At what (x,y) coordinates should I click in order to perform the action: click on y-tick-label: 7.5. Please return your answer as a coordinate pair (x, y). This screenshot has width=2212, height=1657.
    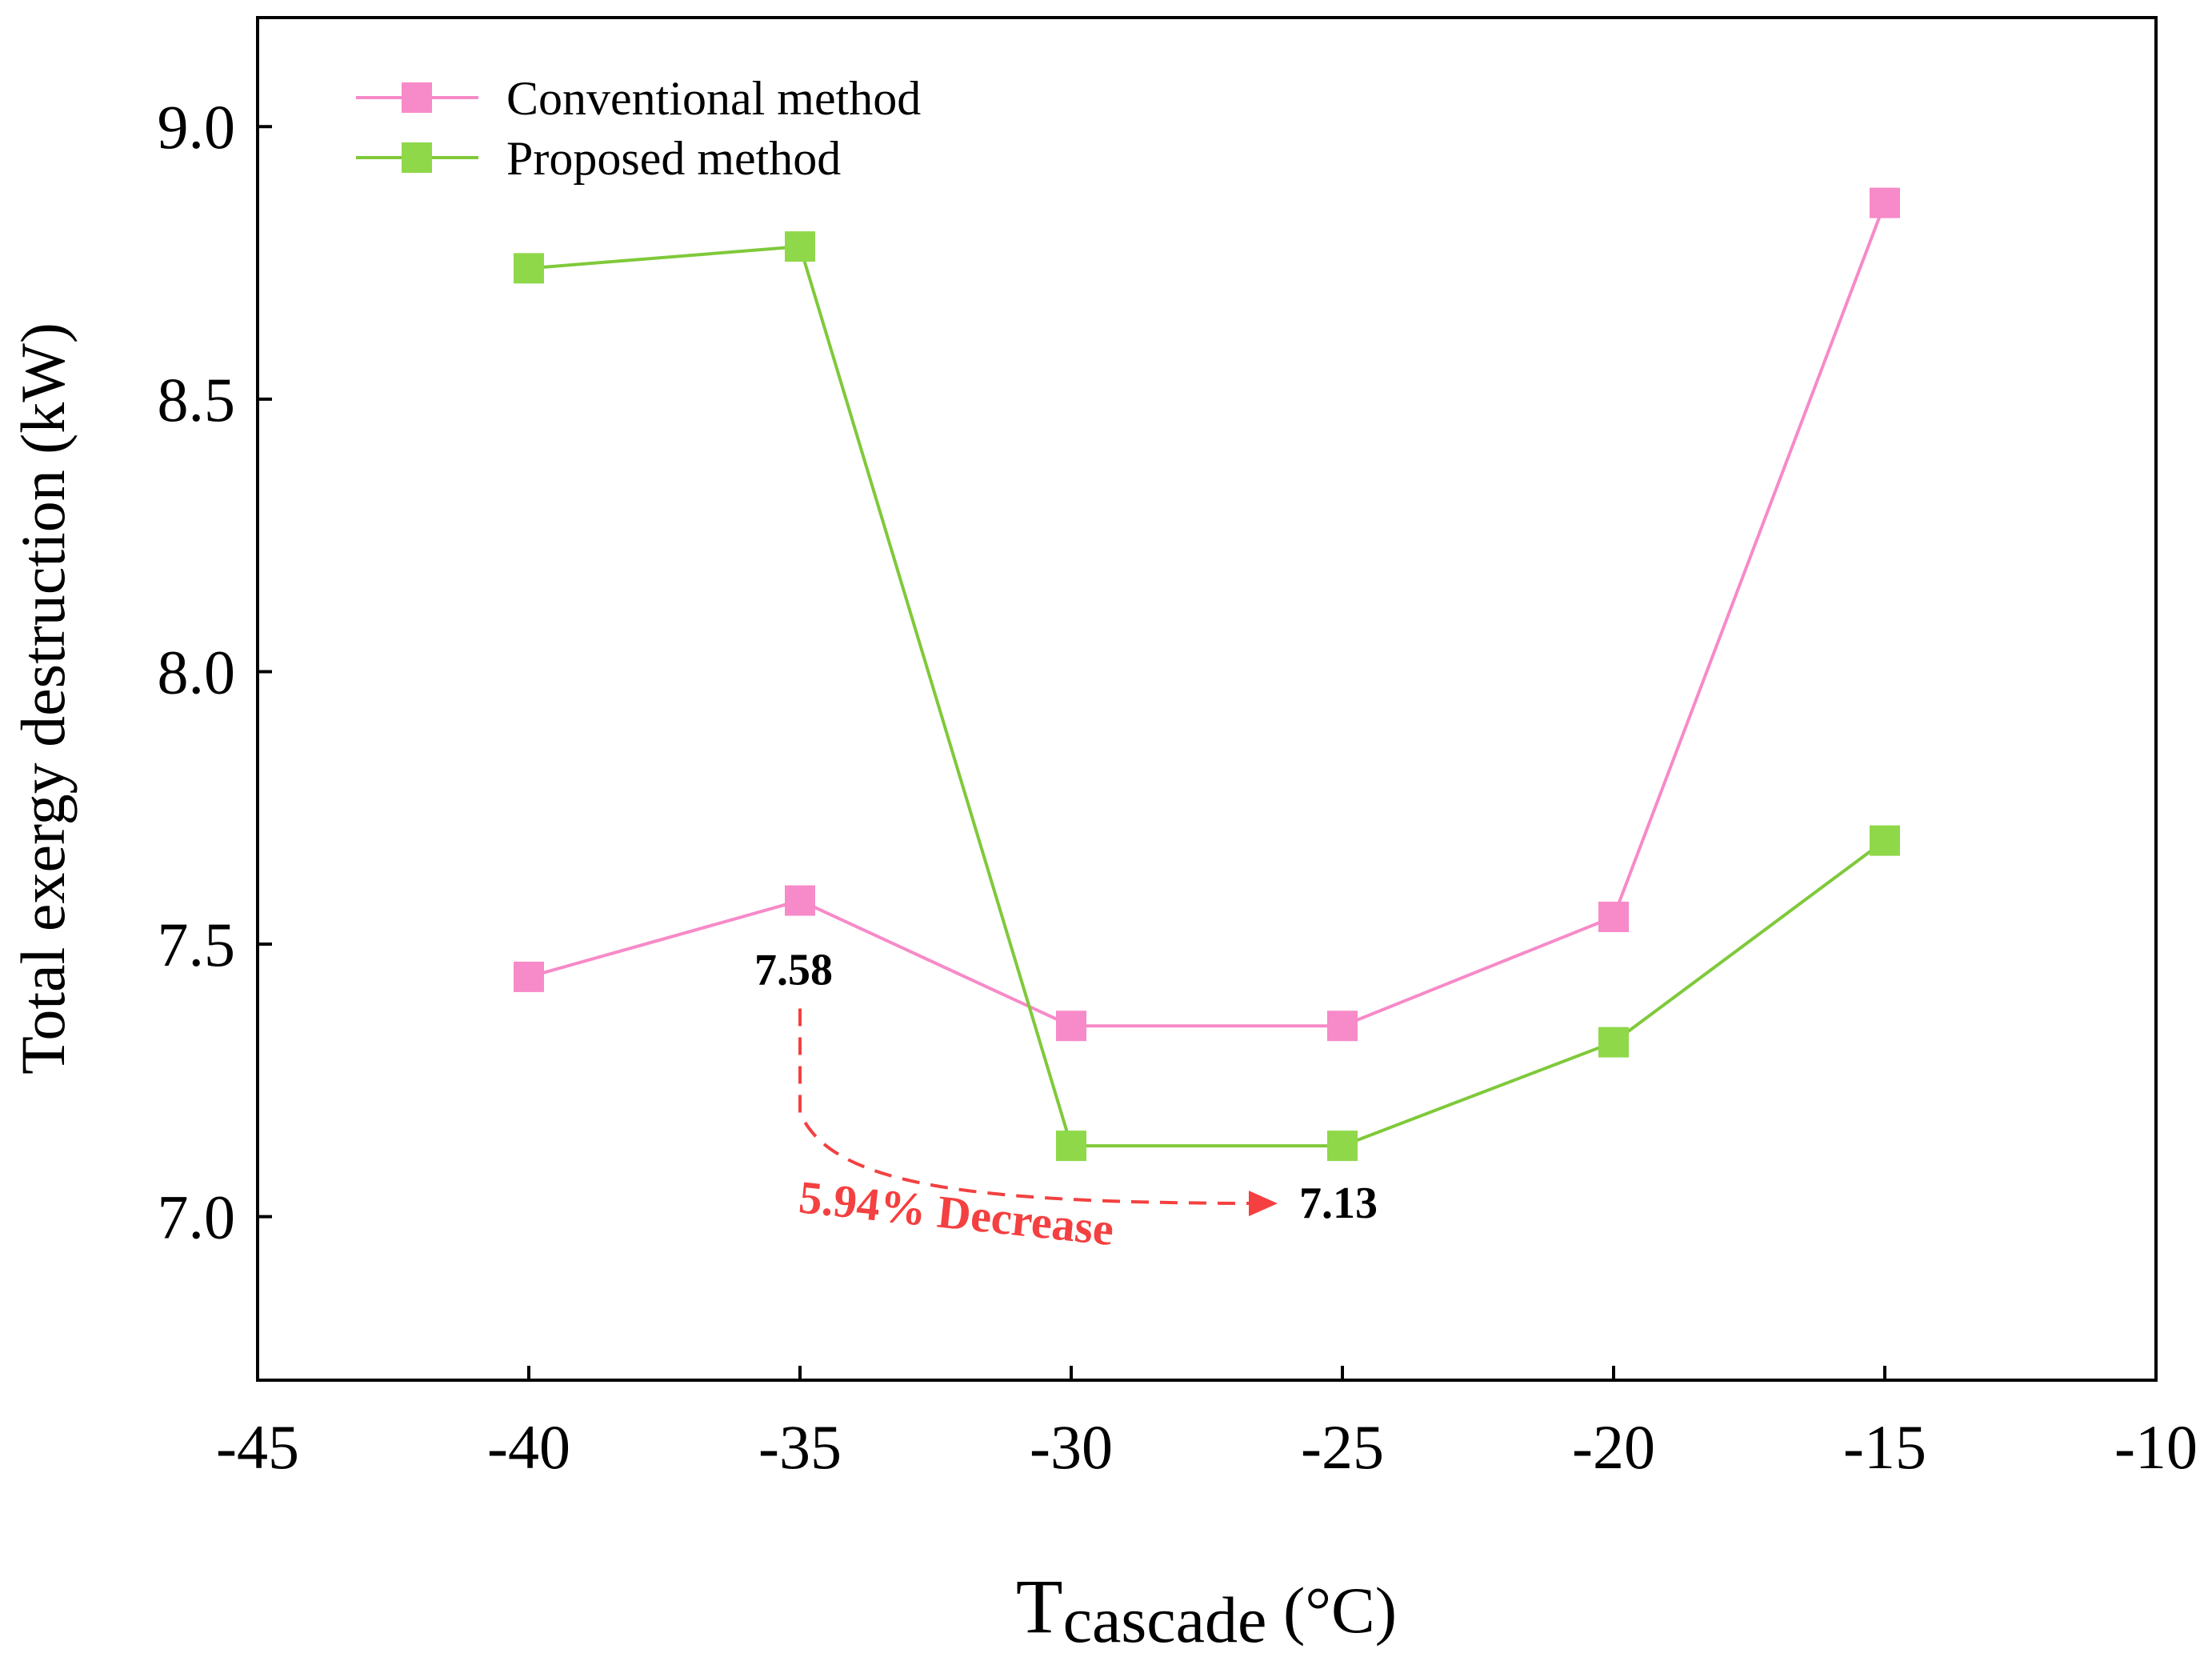
    Looking at the image, I should click on (197, 944).